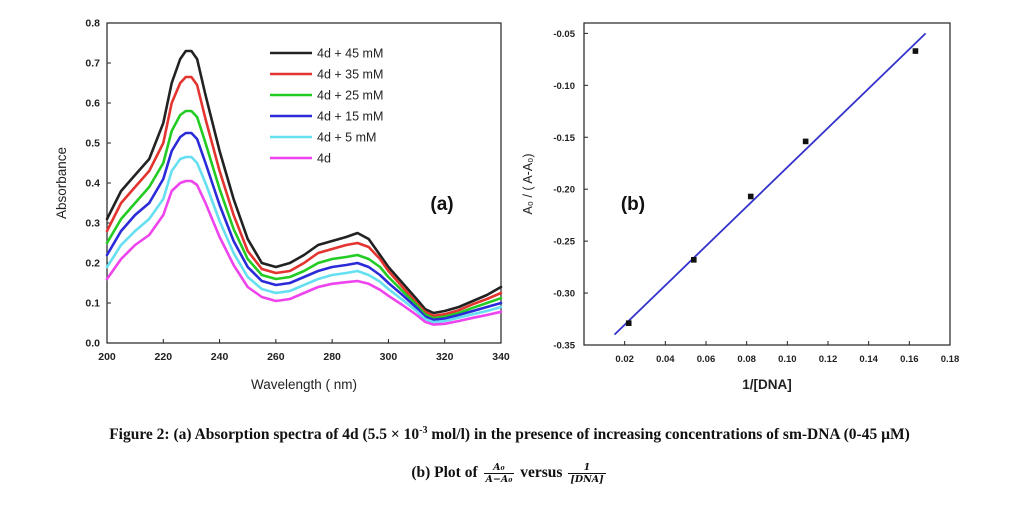  Describe the element at coordinates (92, 64) in the screenshot. I see `panel-a-y-tick-label: 0.7` at that location.